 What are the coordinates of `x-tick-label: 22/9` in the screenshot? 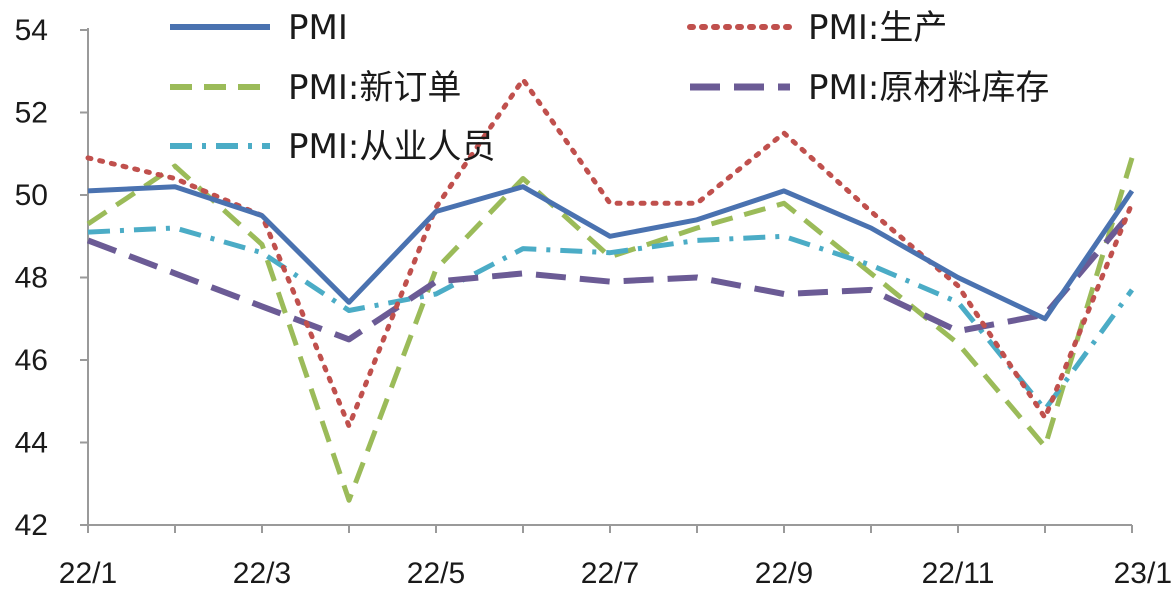 It's located at (784, 573).